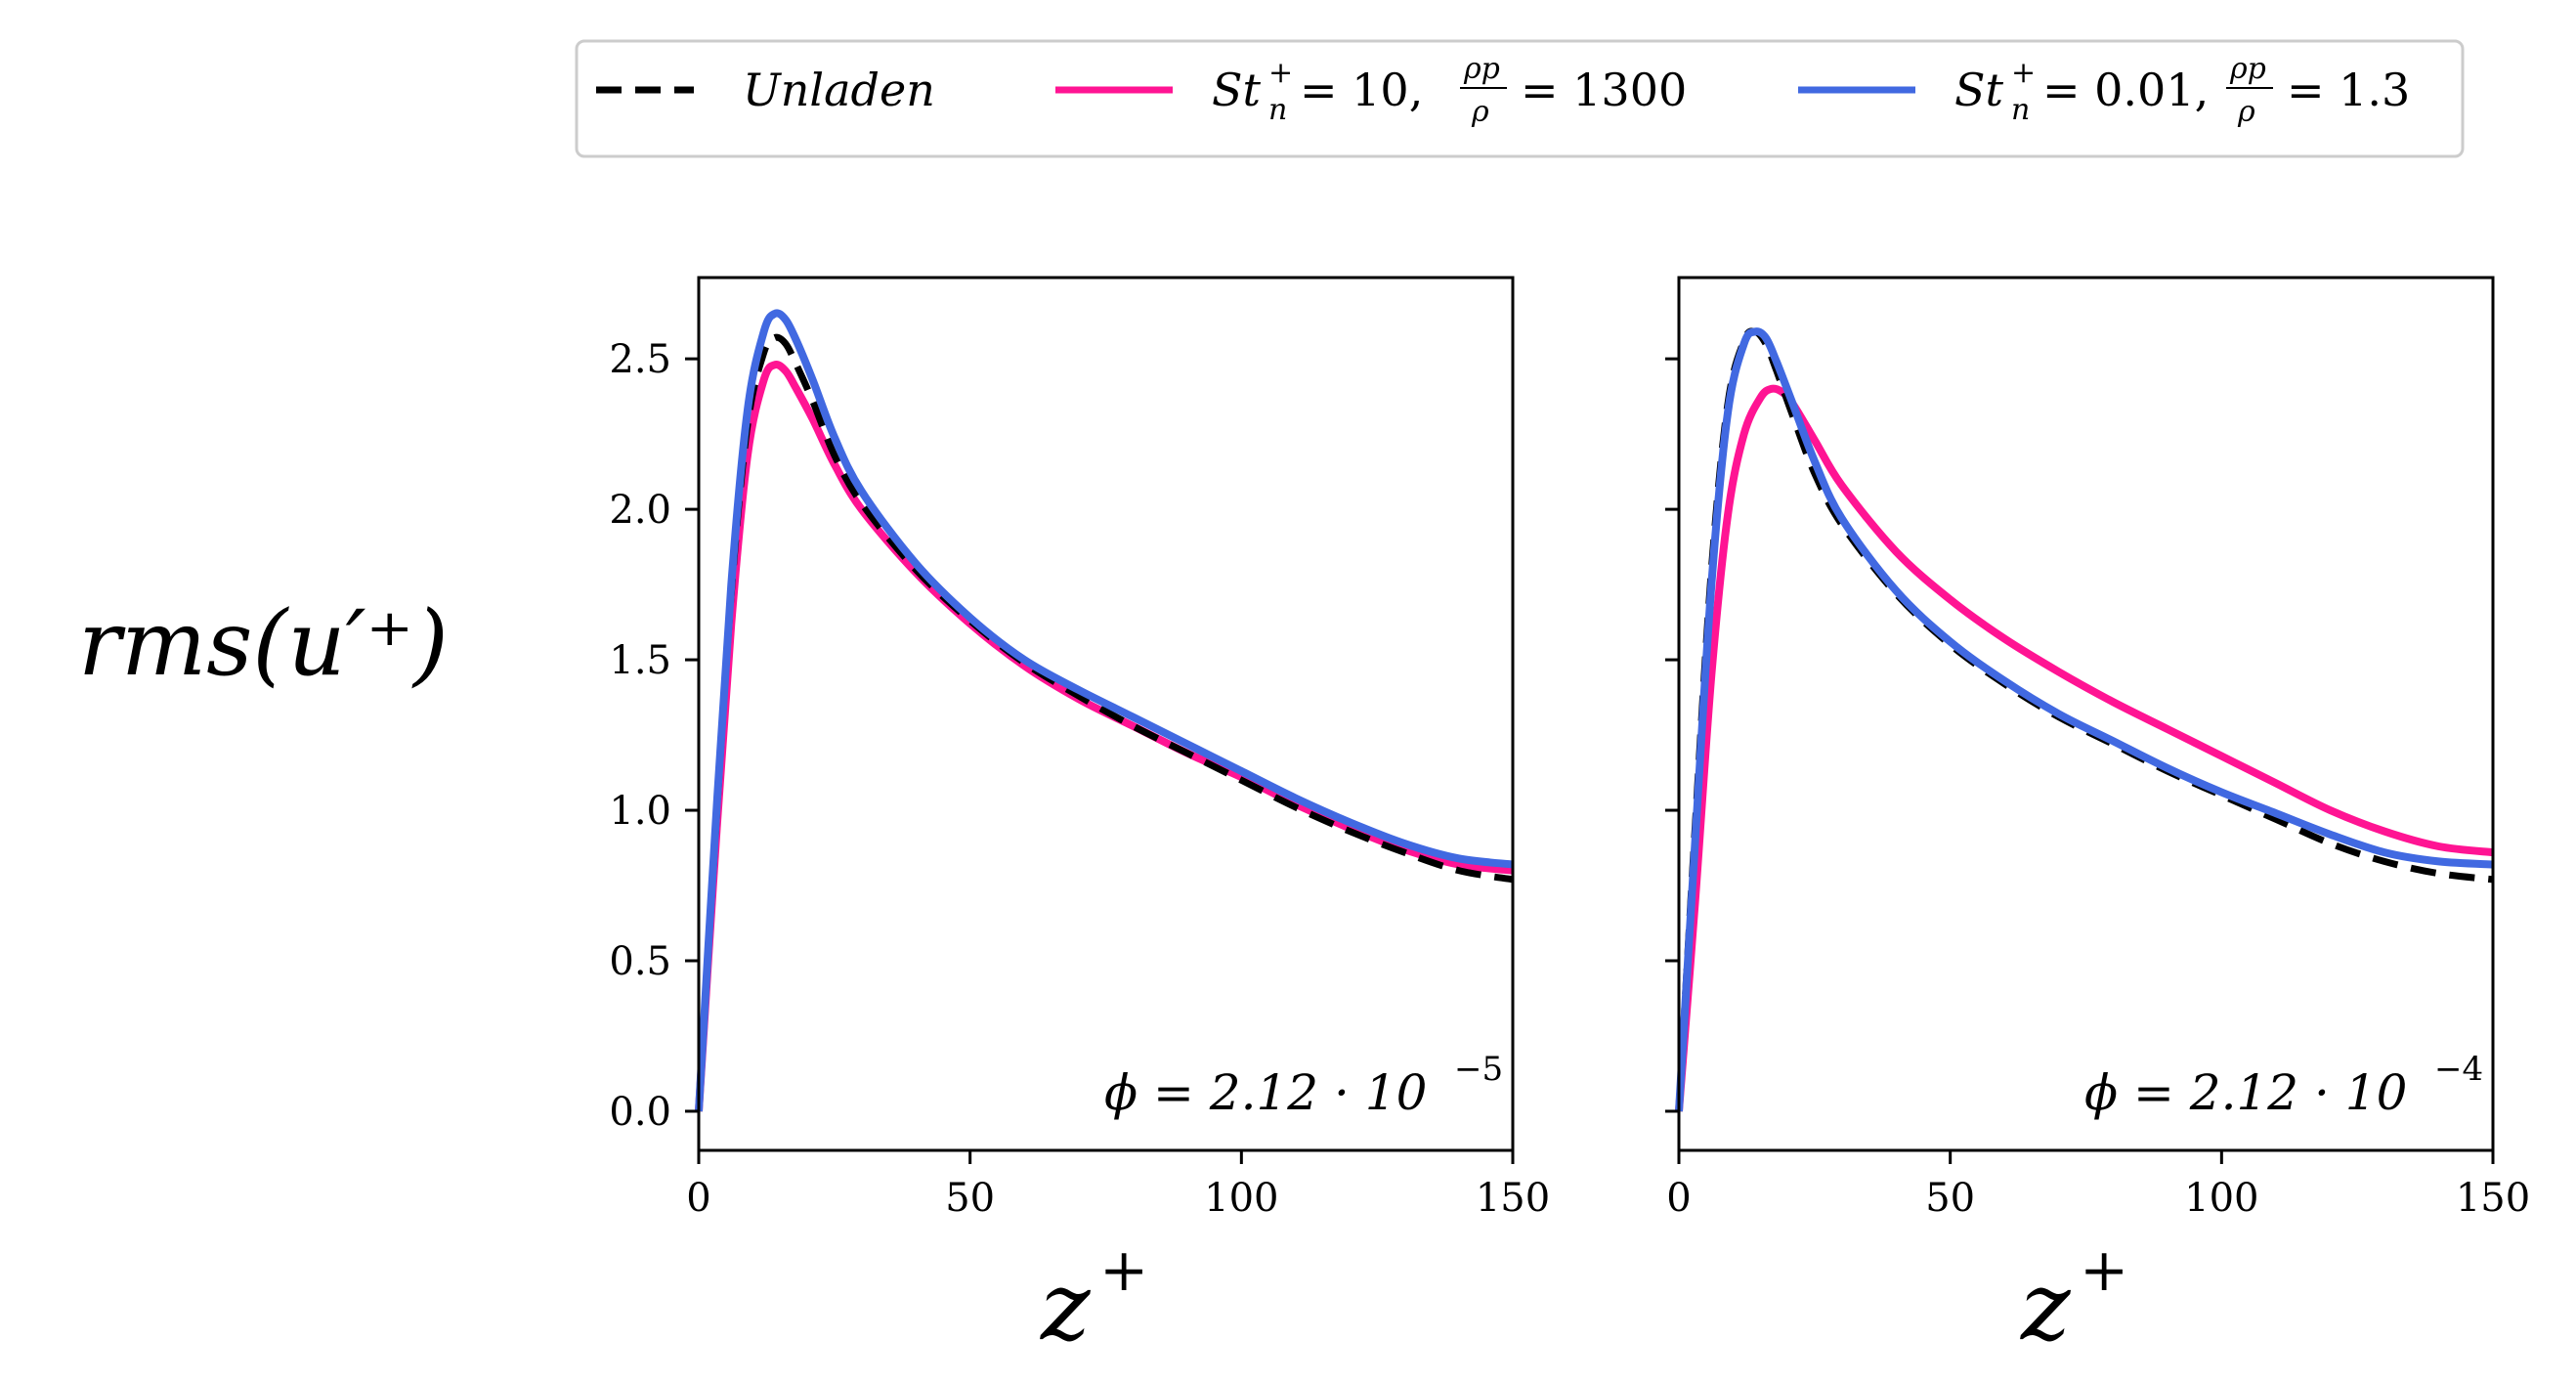 The height and width of the screenshot is (1382, 2576). What do you see at coordinates (2125, 90) in the screenshot?
I see `legend-label-light-rest: = 0.01,` at bounding box center [2125, 90].